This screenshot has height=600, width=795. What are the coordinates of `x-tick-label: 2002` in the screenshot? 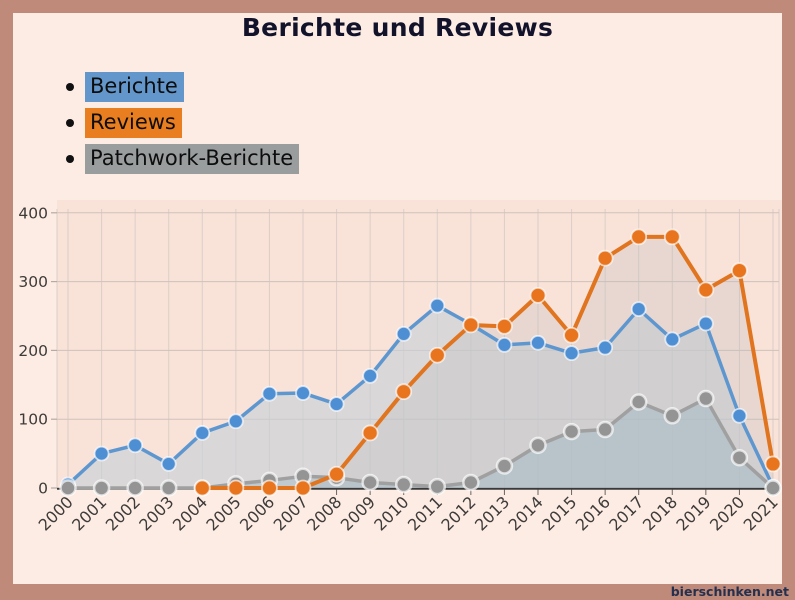 It's located at (123, 513).